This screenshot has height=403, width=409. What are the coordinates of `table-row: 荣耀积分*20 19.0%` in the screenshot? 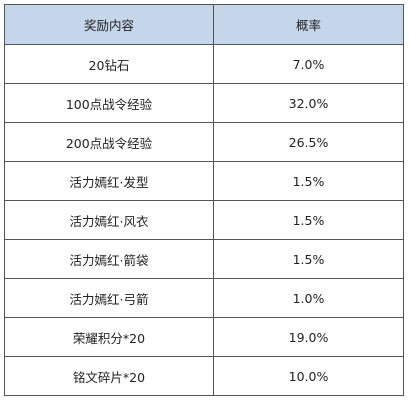 It's located at (204, 337).